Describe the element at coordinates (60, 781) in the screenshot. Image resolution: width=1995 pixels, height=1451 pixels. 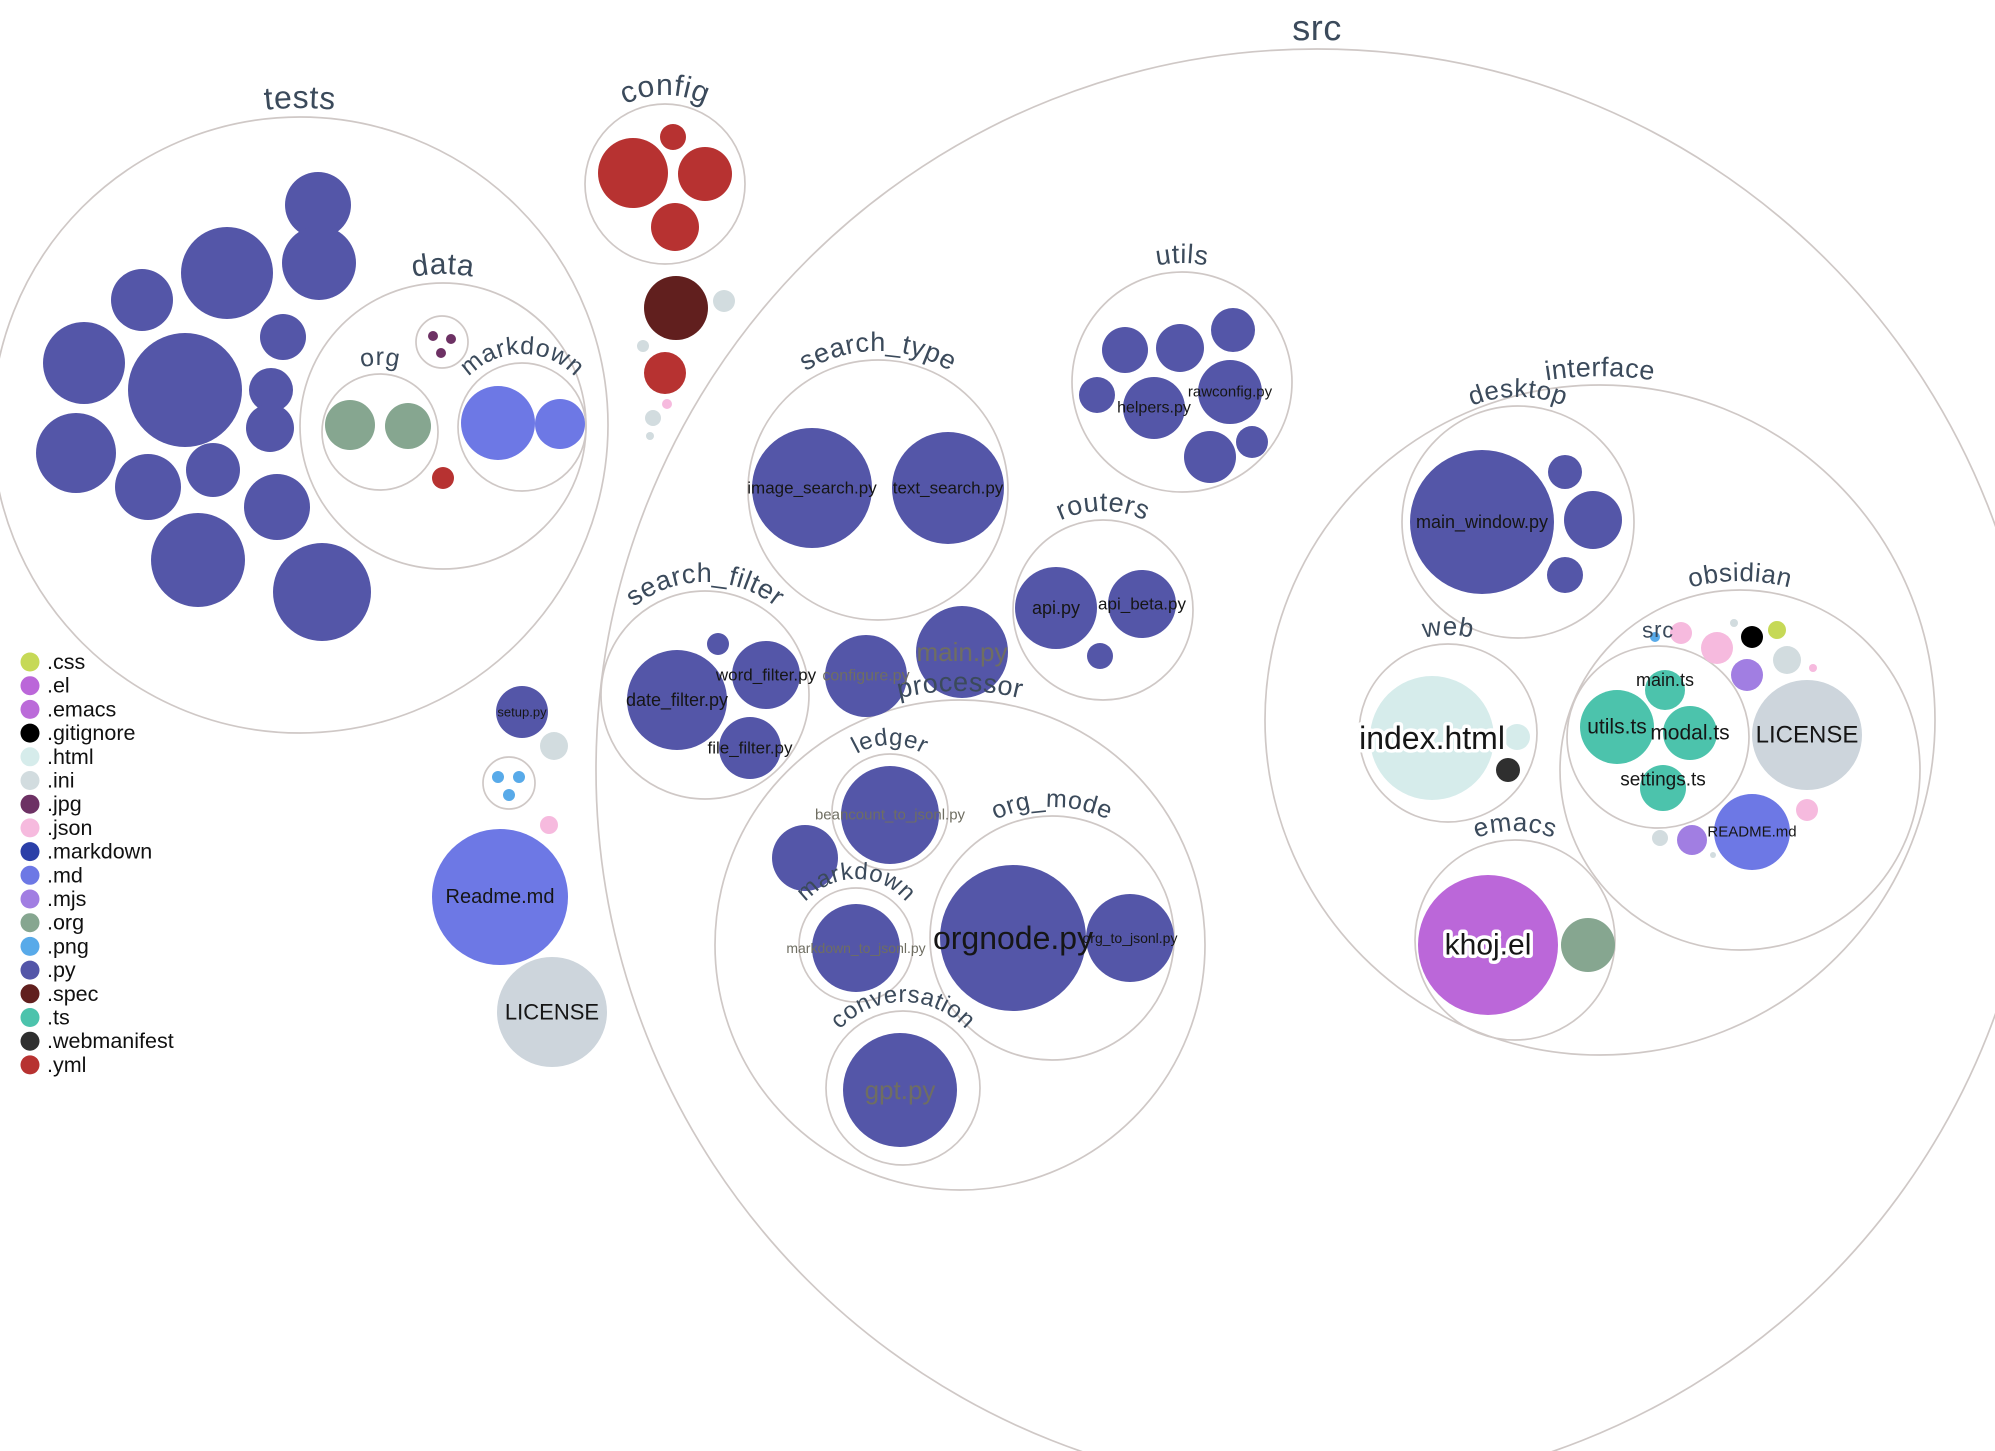
I see `legend-label-ini: .ini` at that location.